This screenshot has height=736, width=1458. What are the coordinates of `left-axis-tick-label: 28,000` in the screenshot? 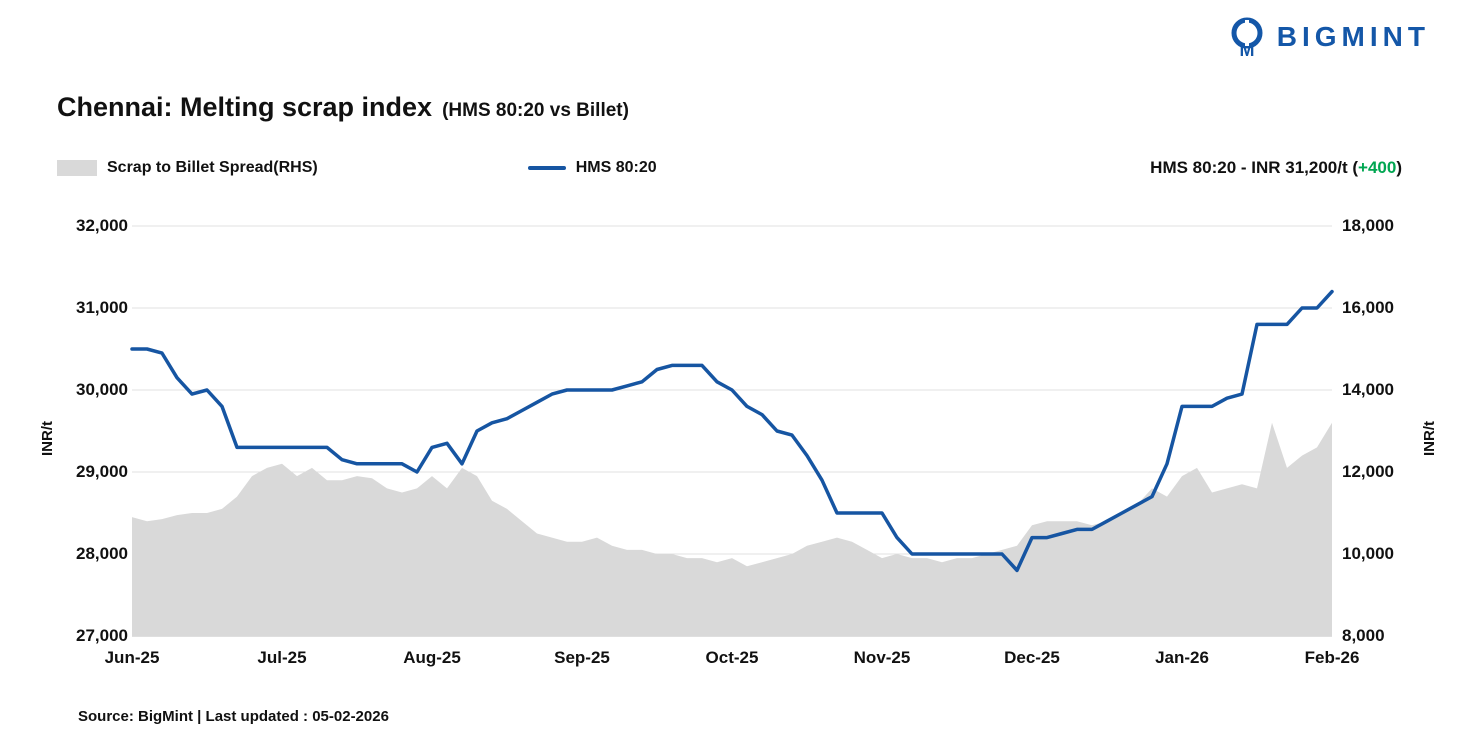 It's located at (102, 553).